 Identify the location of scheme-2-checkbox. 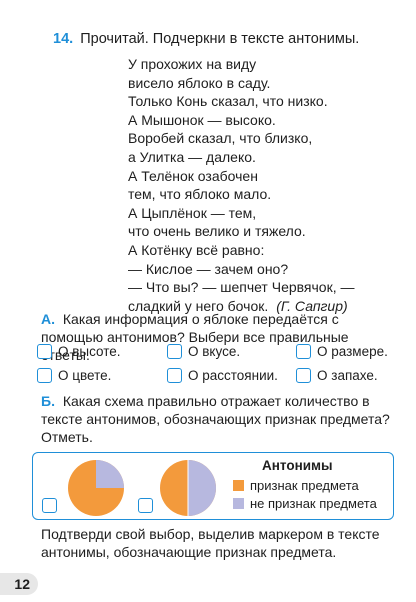
(145, 505).